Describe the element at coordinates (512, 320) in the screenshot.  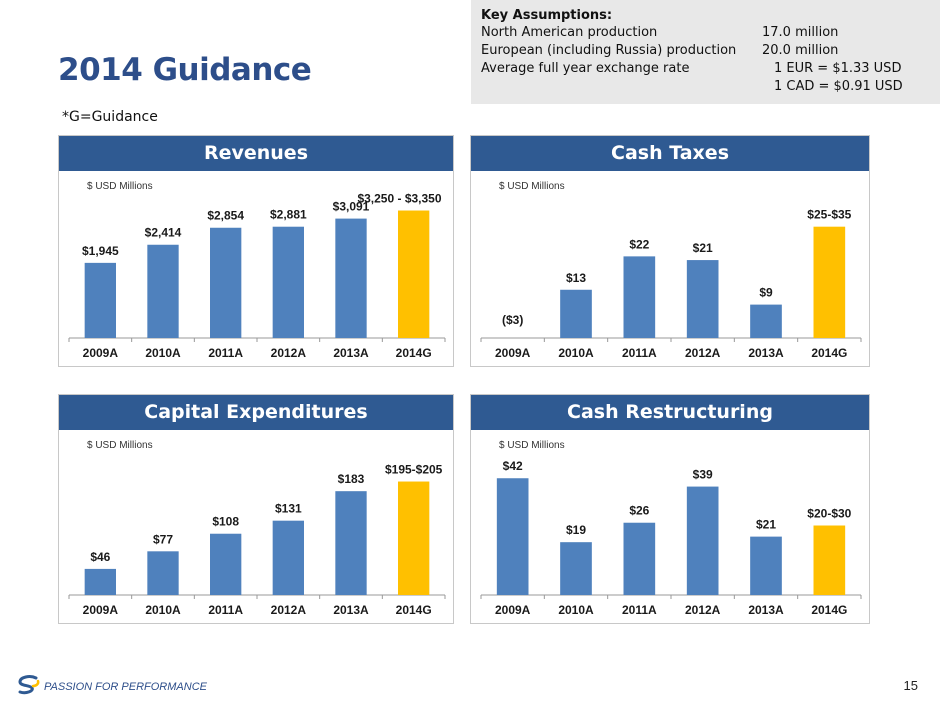
I see `data-label: ($3)` at that location.